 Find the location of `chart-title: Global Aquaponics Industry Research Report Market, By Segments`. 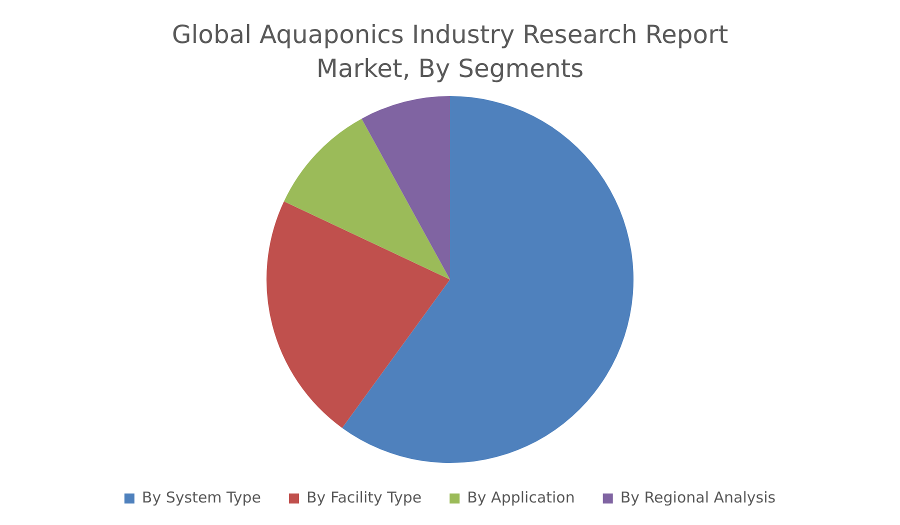

chart-title: Global Aquaponics Industry Research Report Market, By Segments is located at coordinates (450, 52).